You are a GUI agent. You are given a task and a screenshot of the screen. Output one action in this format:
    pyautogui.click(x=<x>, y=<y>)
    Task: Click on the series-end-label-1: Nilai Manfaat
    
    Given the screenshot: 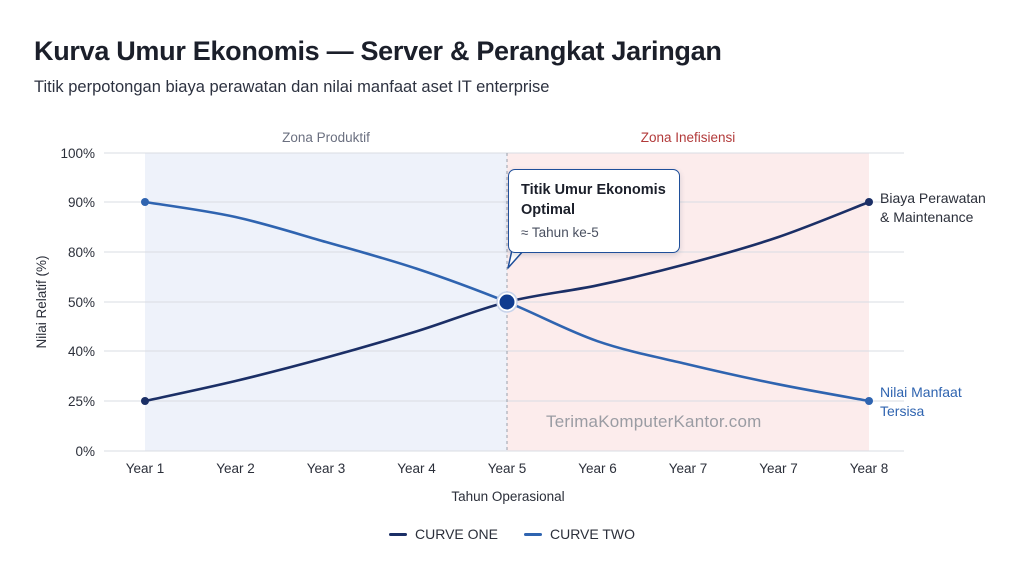 What is the action you would take?
    pyautogui.click(x=921, y=392)
    